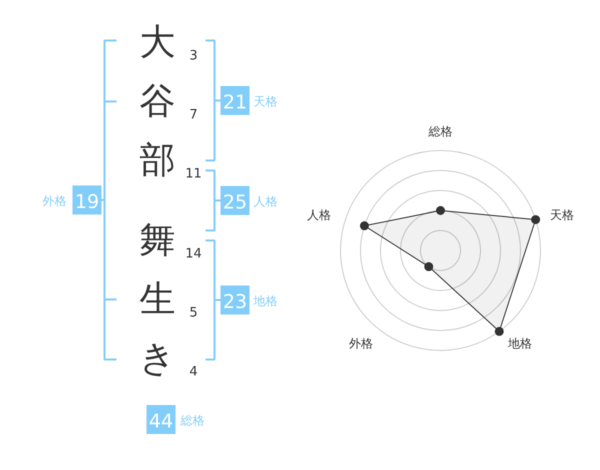 The height and width of the screenshot is (470, 600). Describe the element at coordinates (193, 115) in the screenshot. I see `data-label: 7` at that location.